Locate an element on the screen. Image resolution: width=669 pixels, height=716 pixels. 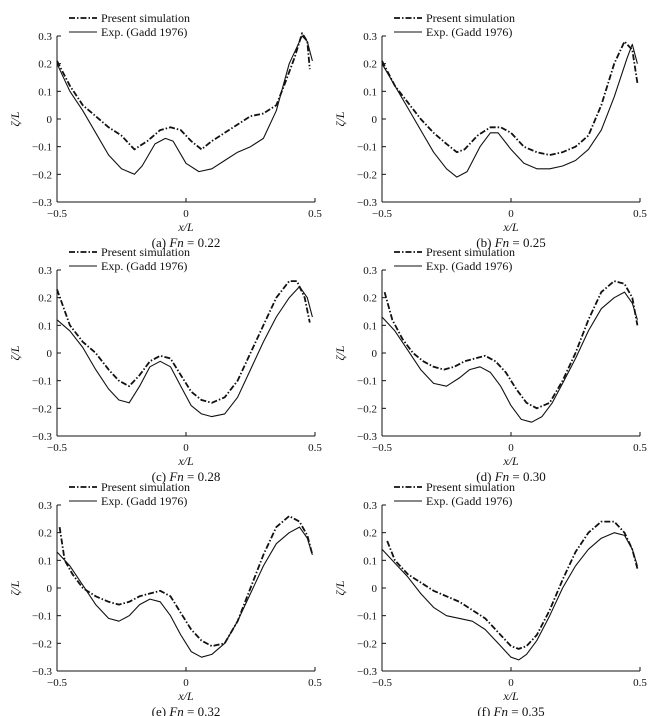
panel-caption: (b) Fn = 0.25 is located at coordinates (510, 242).